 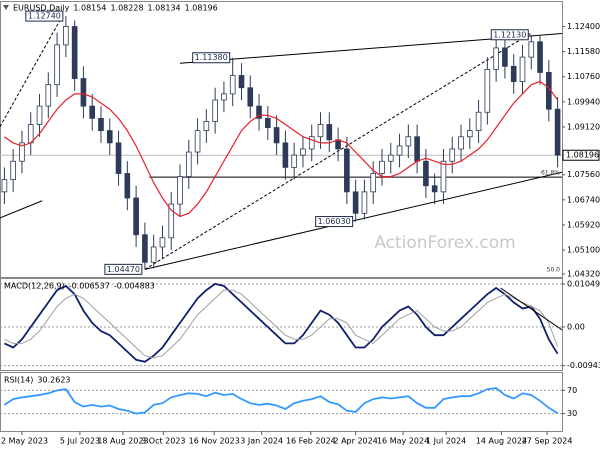 I want to click on x-tick-label: 27 Sep 2024, so click(x=547, y=441).